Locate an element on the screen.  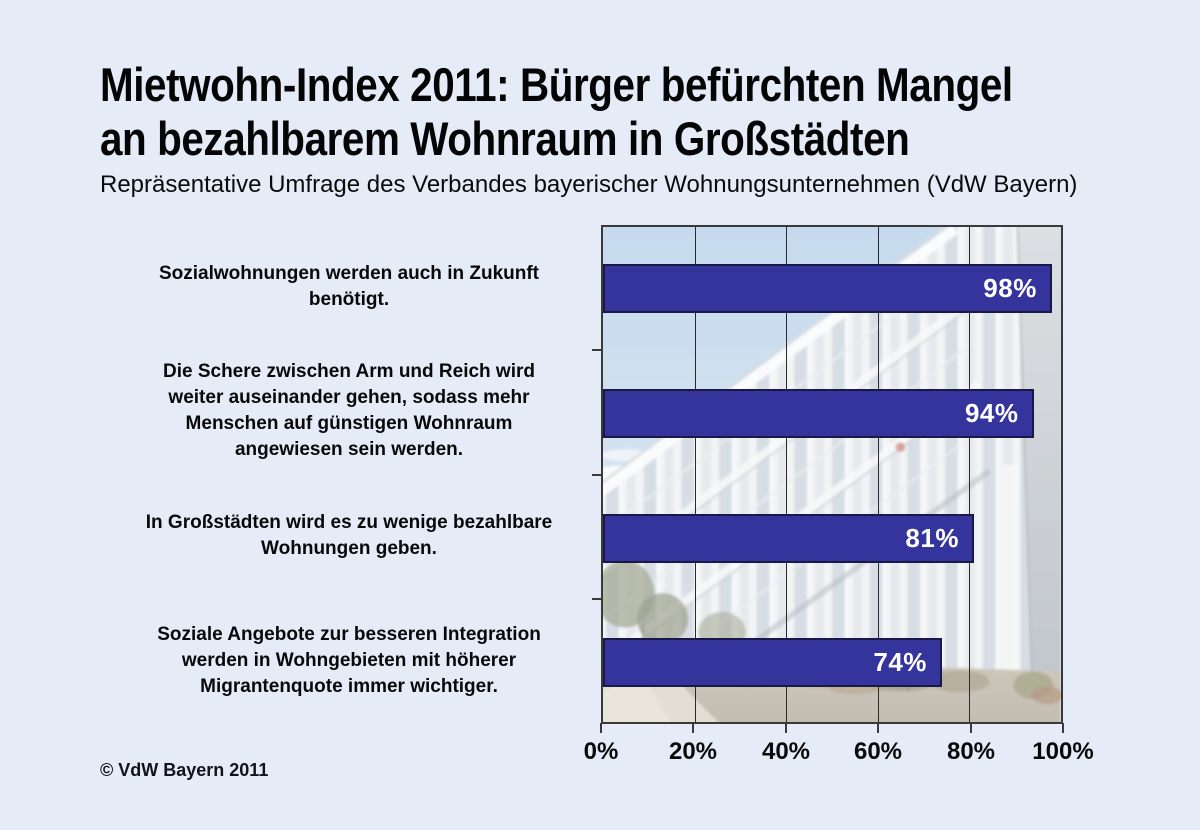
bar-value-label: 74% is located at coordinates (900, 662).